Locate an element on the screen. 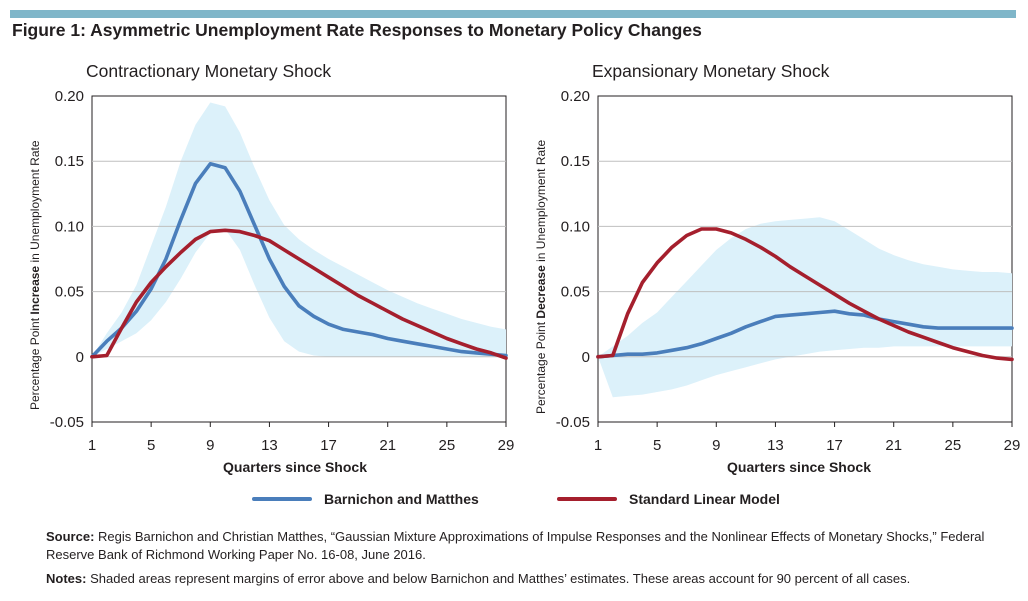 The height and width of the screenshot is (601, 1028). legend-swatch-linear is located at coordinates (587, 499).